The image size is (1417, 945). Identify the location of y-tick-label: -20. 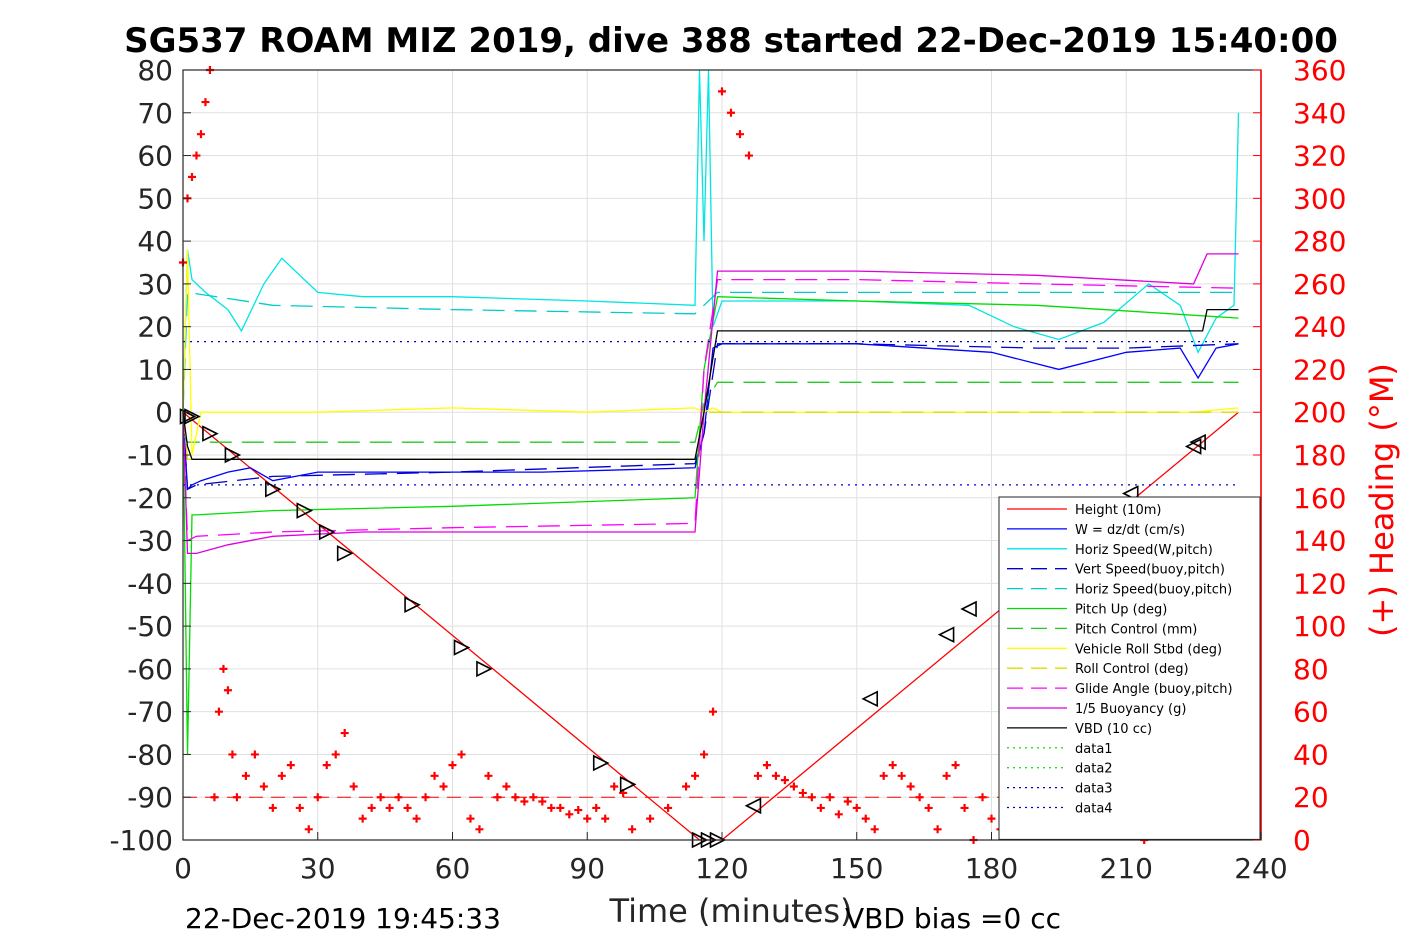
(150, 498).